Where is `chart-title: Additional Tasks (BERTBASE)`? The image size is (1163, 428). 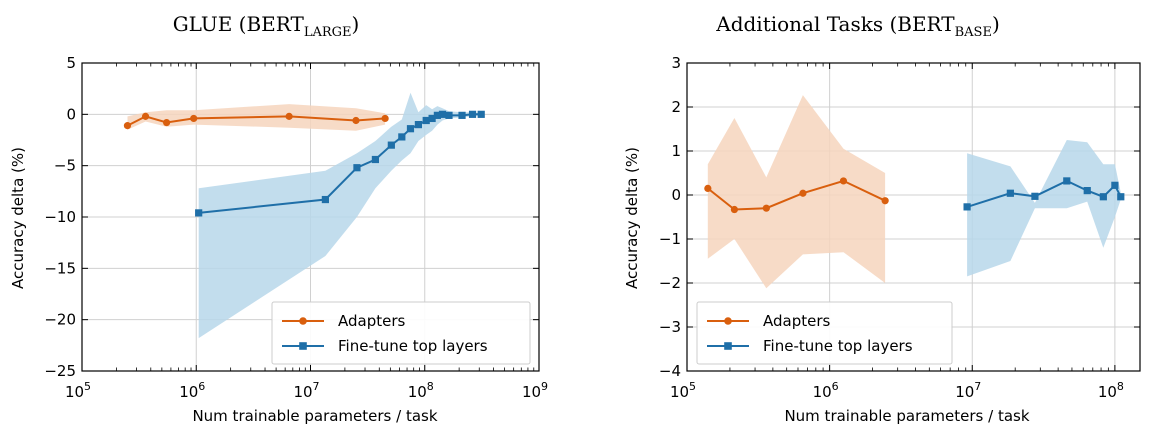 chart-title: Additional Tasks (BERTBASE) is located at coordinates (857, 26).